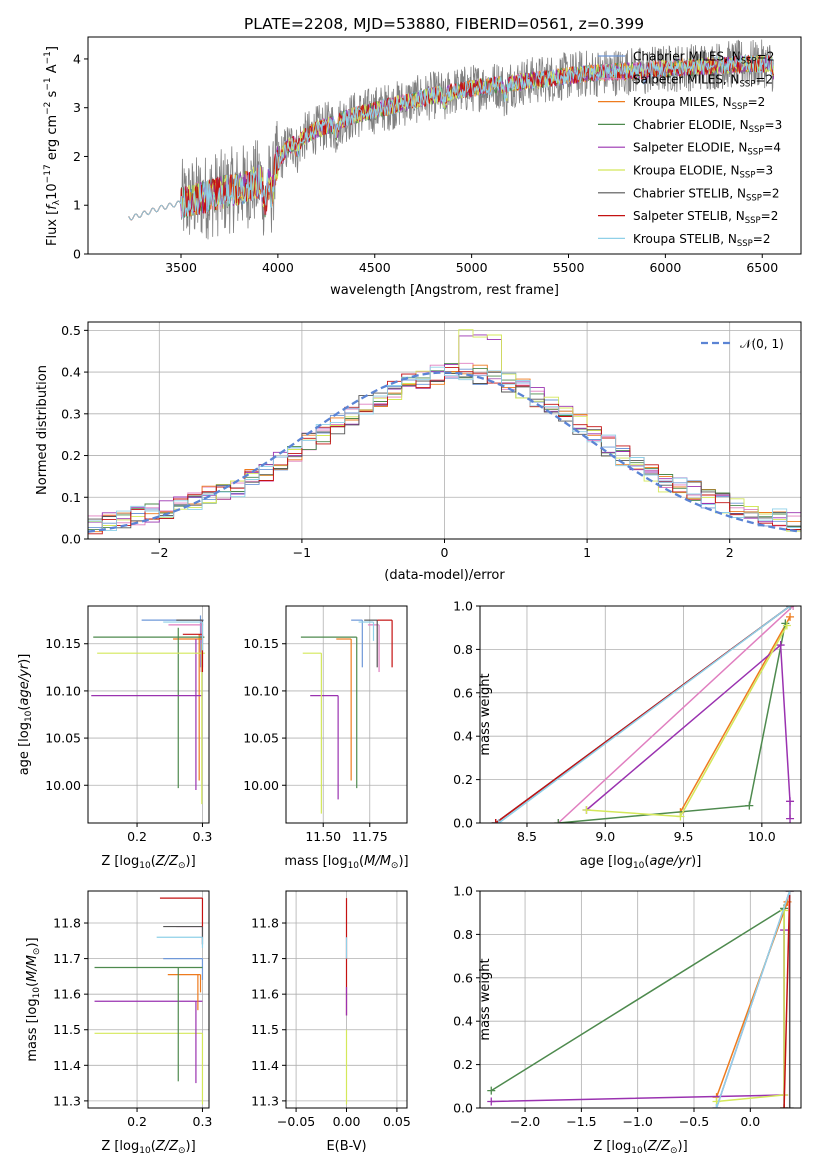 The width and height of the screenshot is (819, 1170). What do you see at coordinates (665, 267) in the screenshot?
I see `x-tick-label: 6000` at bounding box center [665, 267].